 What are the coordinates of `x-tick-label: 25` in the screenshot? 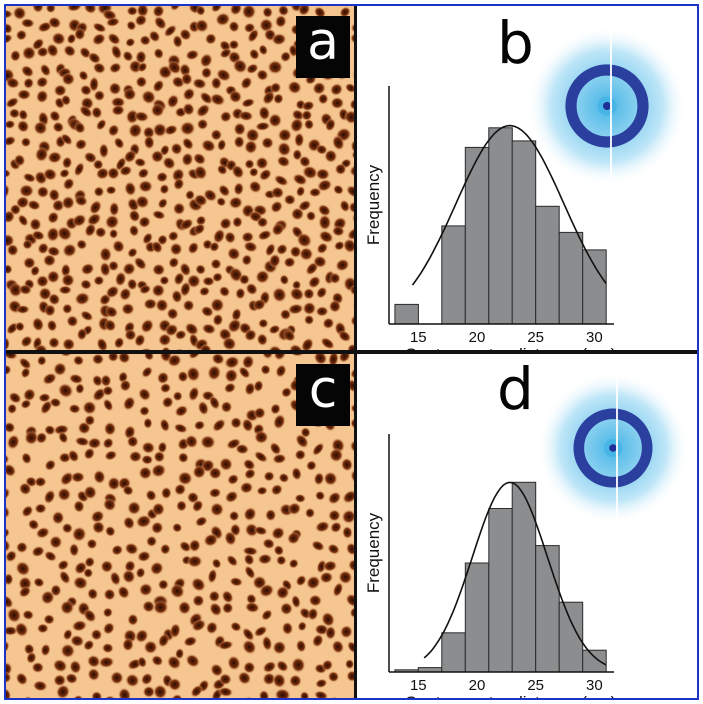 It's located at (535, 685).